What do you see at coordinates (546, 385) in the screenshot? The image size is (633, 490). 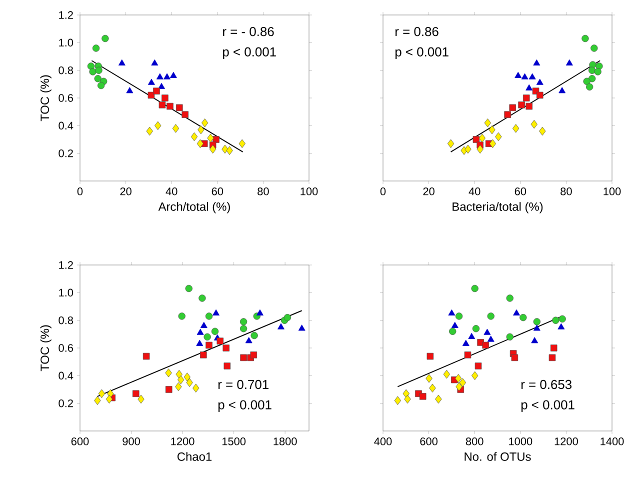 I see `annotation: r = 0.653` at bounding box center [546, 385].